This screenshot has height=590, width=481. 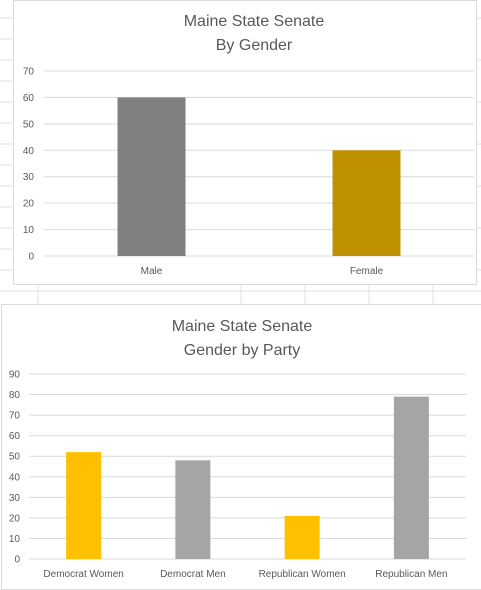 I want to click on bar-female, so click(x=366, y=203).